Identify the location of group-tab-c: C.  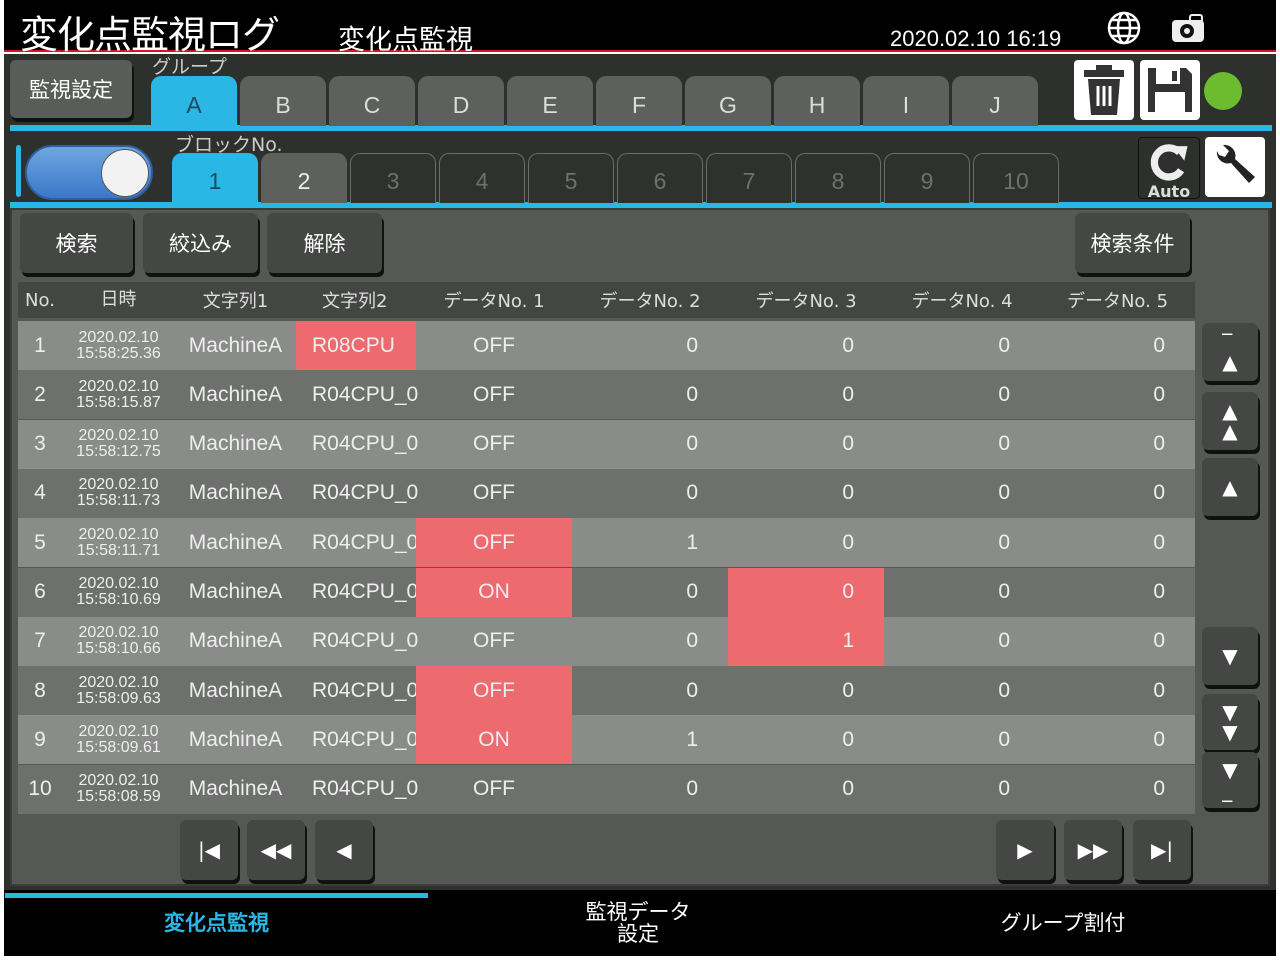
(372, 101).